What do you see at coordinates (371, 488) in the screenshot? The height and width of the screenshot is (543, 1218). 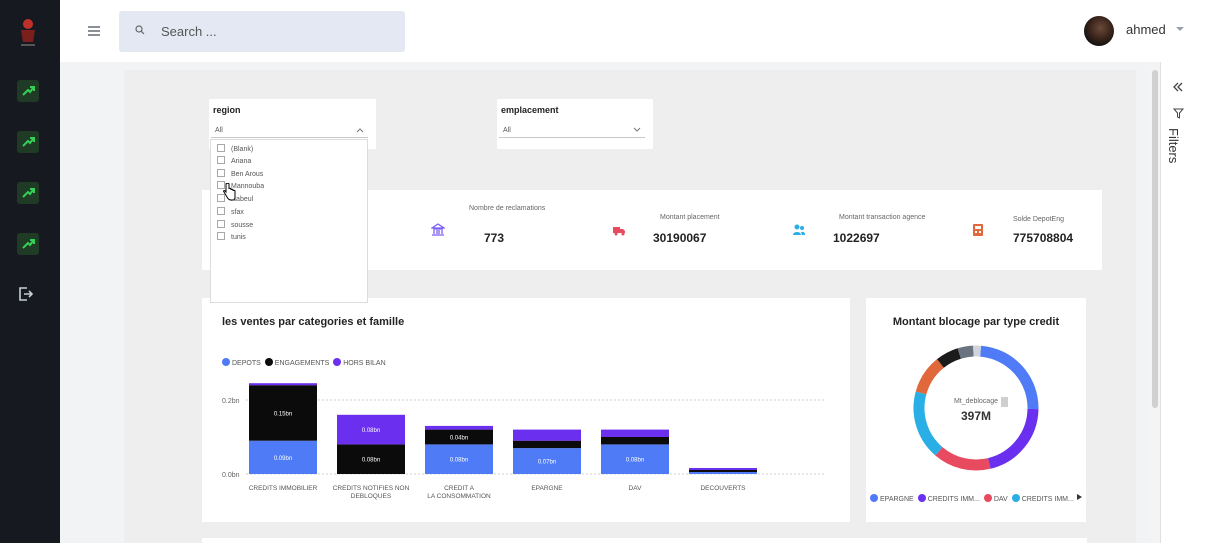 I see `x-tick-label: CREDITS NOTIFIES NON` at bounding box center [371, 488].